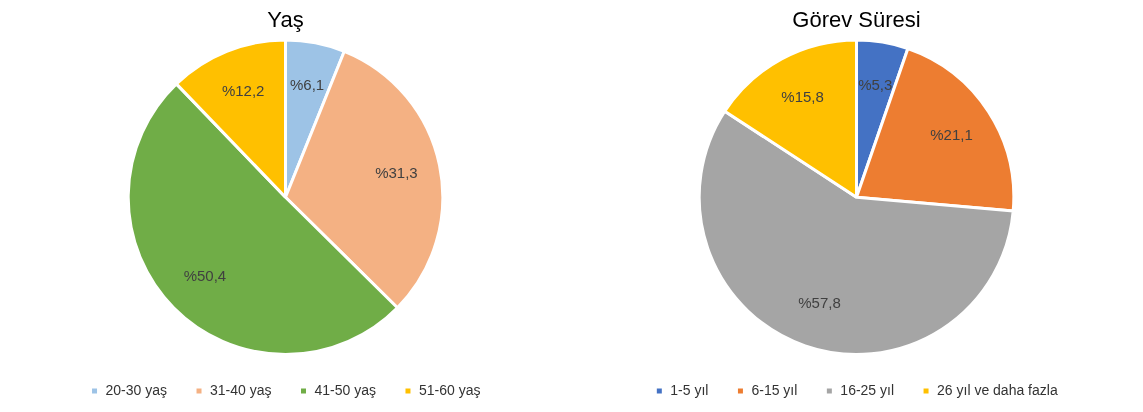 This screenshot has height=412, width=1143. Describe the element at coordinates (136, 389) in the screenshot. I see `legend-label: 20-30 yaş` at that location.